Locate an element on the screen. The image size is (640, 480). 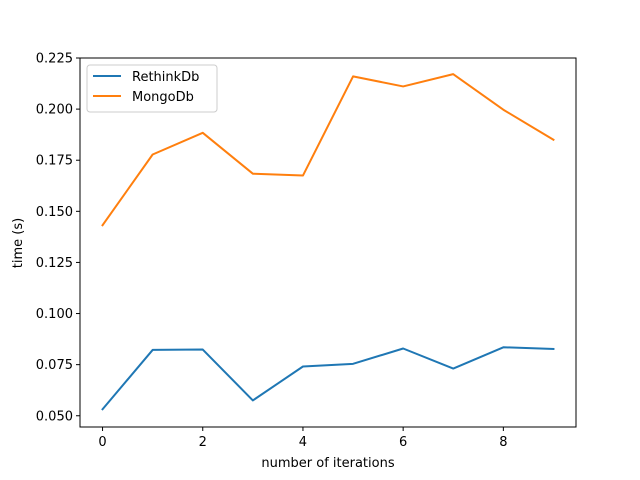
y-tick-label: 0.150 is located at coordinates (54, 212).